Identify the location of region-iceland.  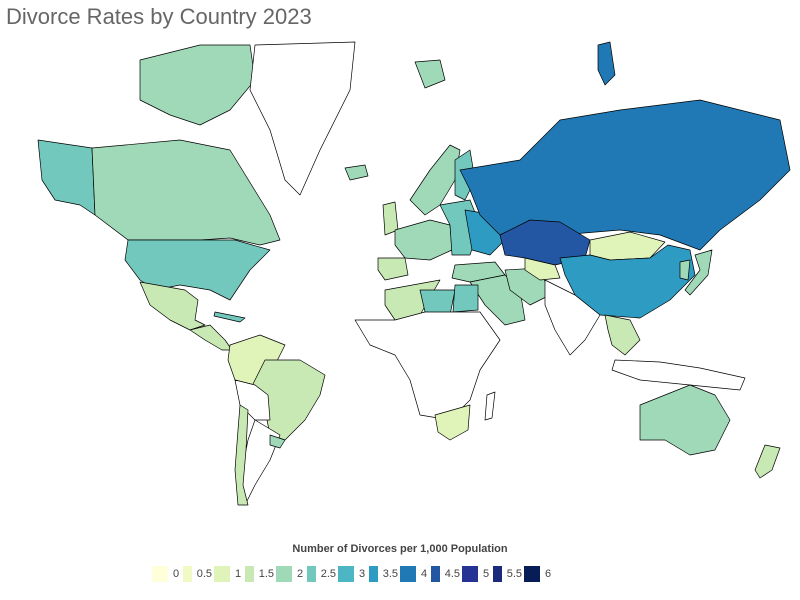
(356, 172).